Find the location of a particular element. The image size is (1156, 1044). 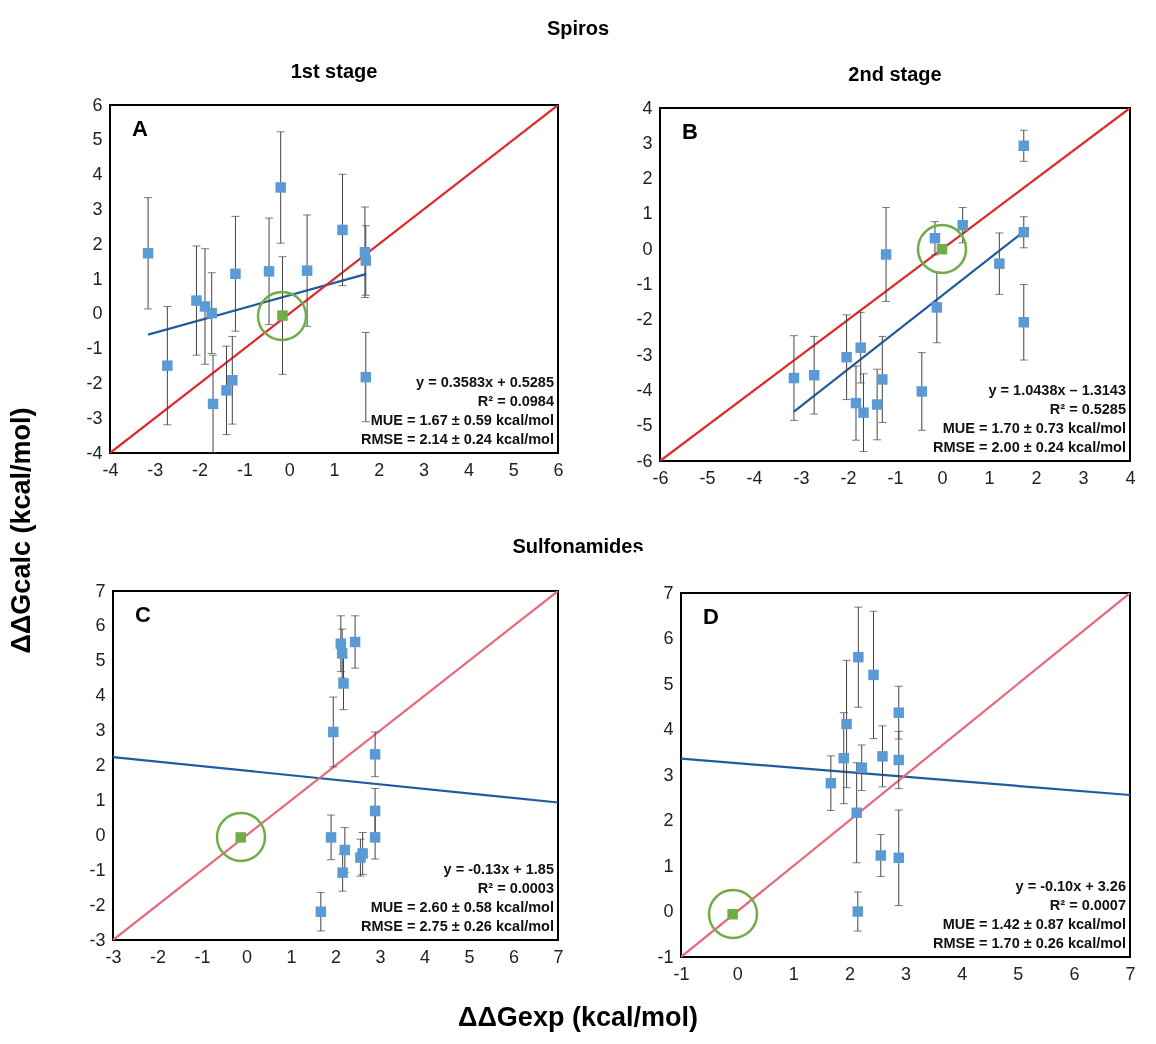

x-tick-label: 7 is located at coordinates (1130, 973).